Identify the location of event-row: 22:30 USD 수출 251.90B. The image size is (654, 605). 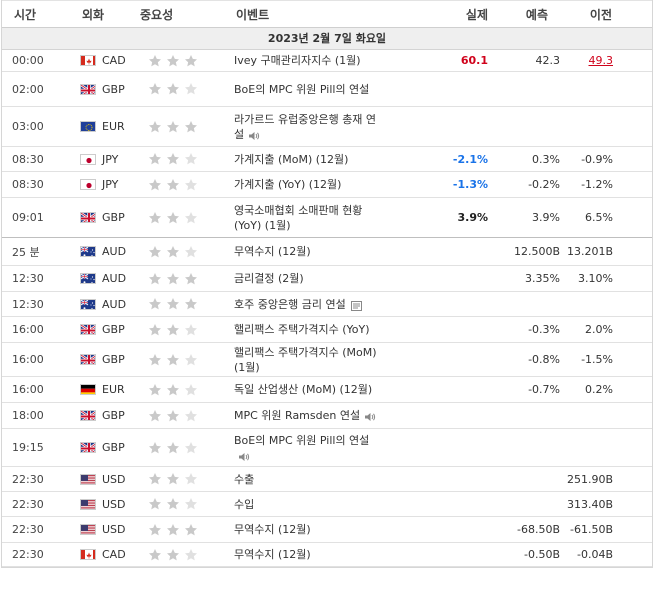
(327, 479).